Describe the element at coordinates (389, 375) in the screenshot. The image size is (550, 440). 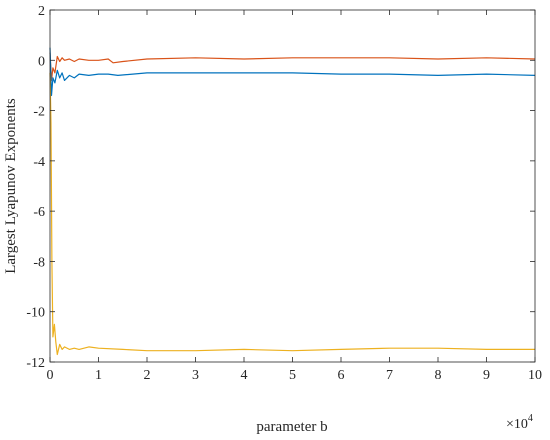
I see `x-tick-label: 7` at that location.